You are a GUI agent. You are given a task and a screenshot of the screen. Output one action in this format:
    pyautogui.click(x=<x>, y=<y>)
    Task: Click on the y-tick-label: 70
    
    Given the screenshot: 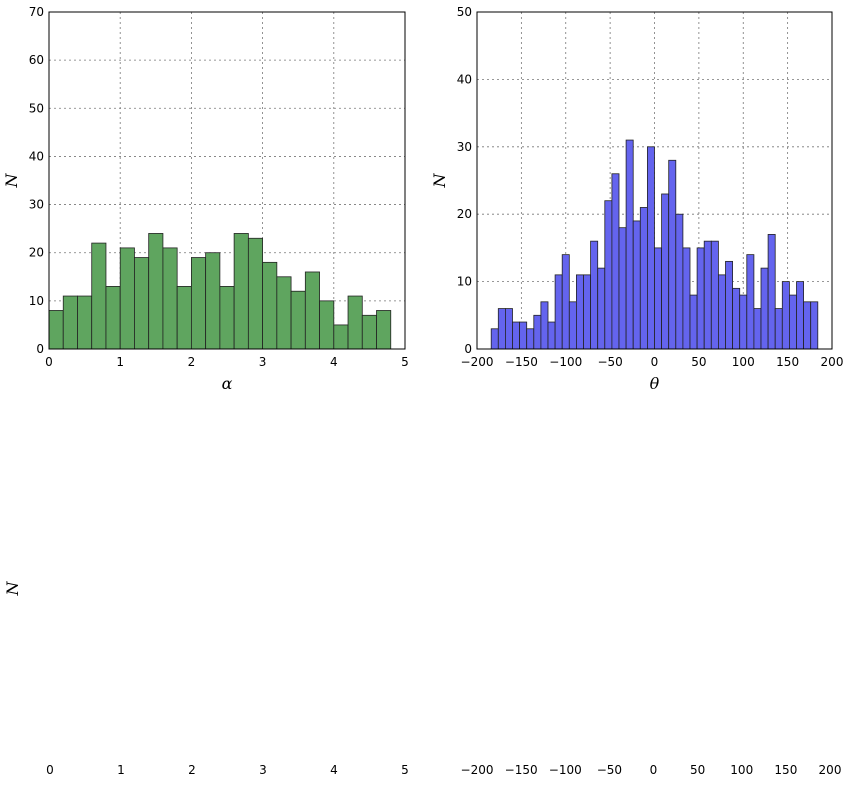 What is the action you would take?
    pyautogui.click(x=36, y=12)
    